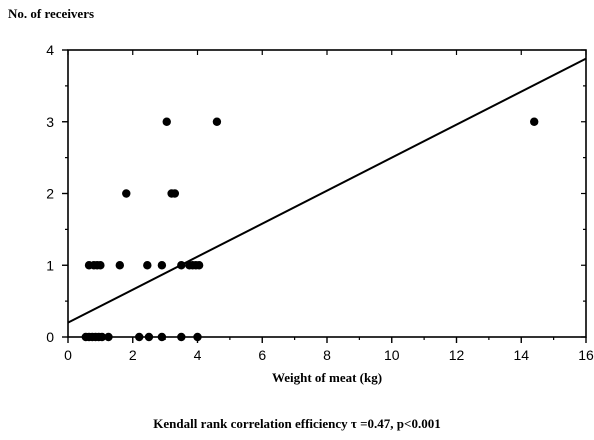 The width and height of the screenshot is (594, 440). What do you see at coordinates (50, 265) in the screenshot?
I see `y-tick-label: 1` at bounding box center [50, 265].